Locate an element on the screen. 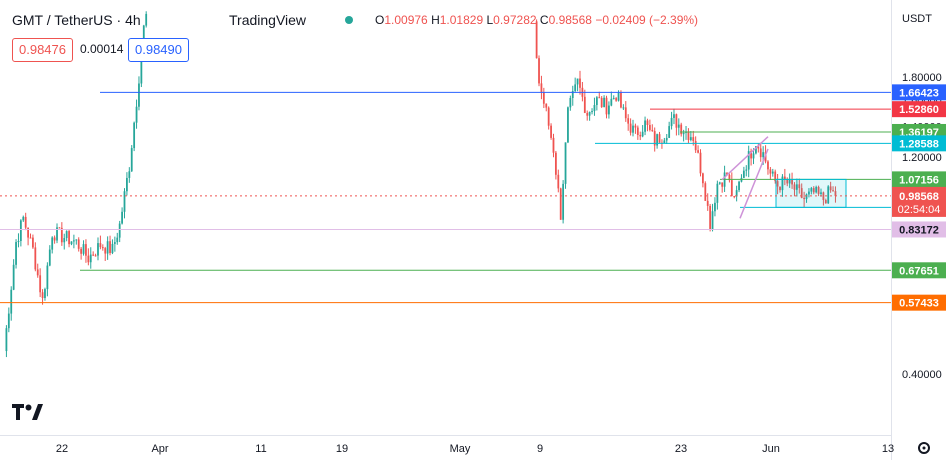  x-tick-label: 9 is located at coordinates (540, 449).